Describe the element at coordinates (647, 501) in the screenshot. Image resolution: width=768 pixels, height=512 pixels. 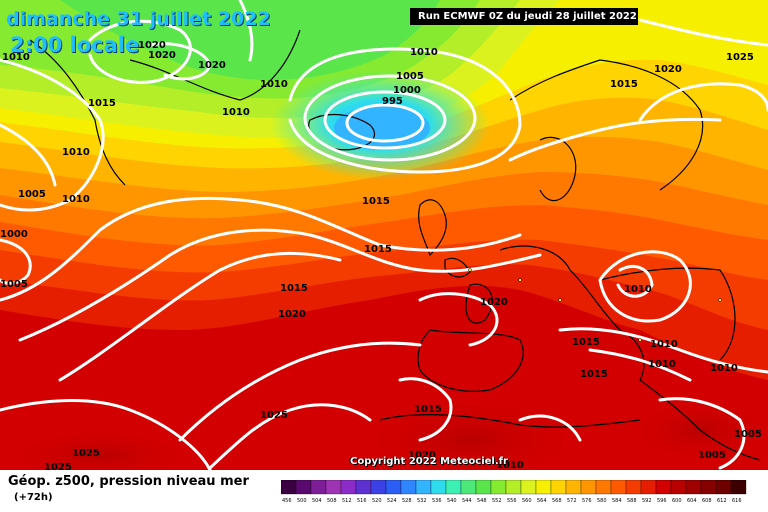
I see `color-scale-tick: 592` at that location.